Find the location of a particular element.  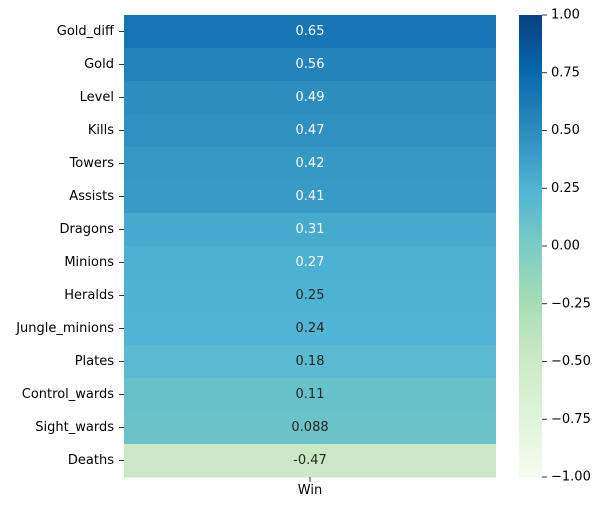

heatmap-cell-dragons is located at coordinates (310, 230).